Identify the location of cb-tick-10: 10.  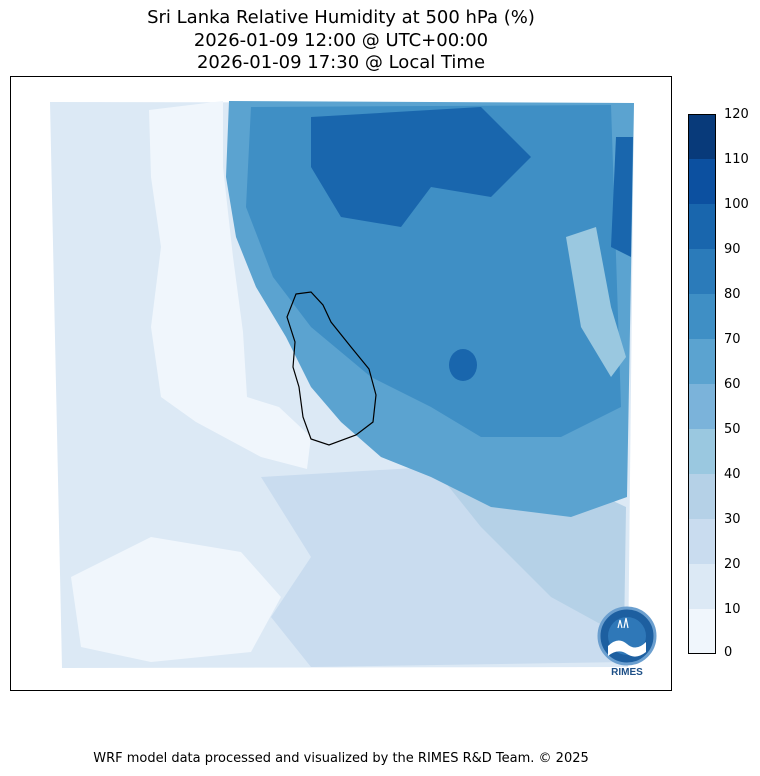
(732, 609).